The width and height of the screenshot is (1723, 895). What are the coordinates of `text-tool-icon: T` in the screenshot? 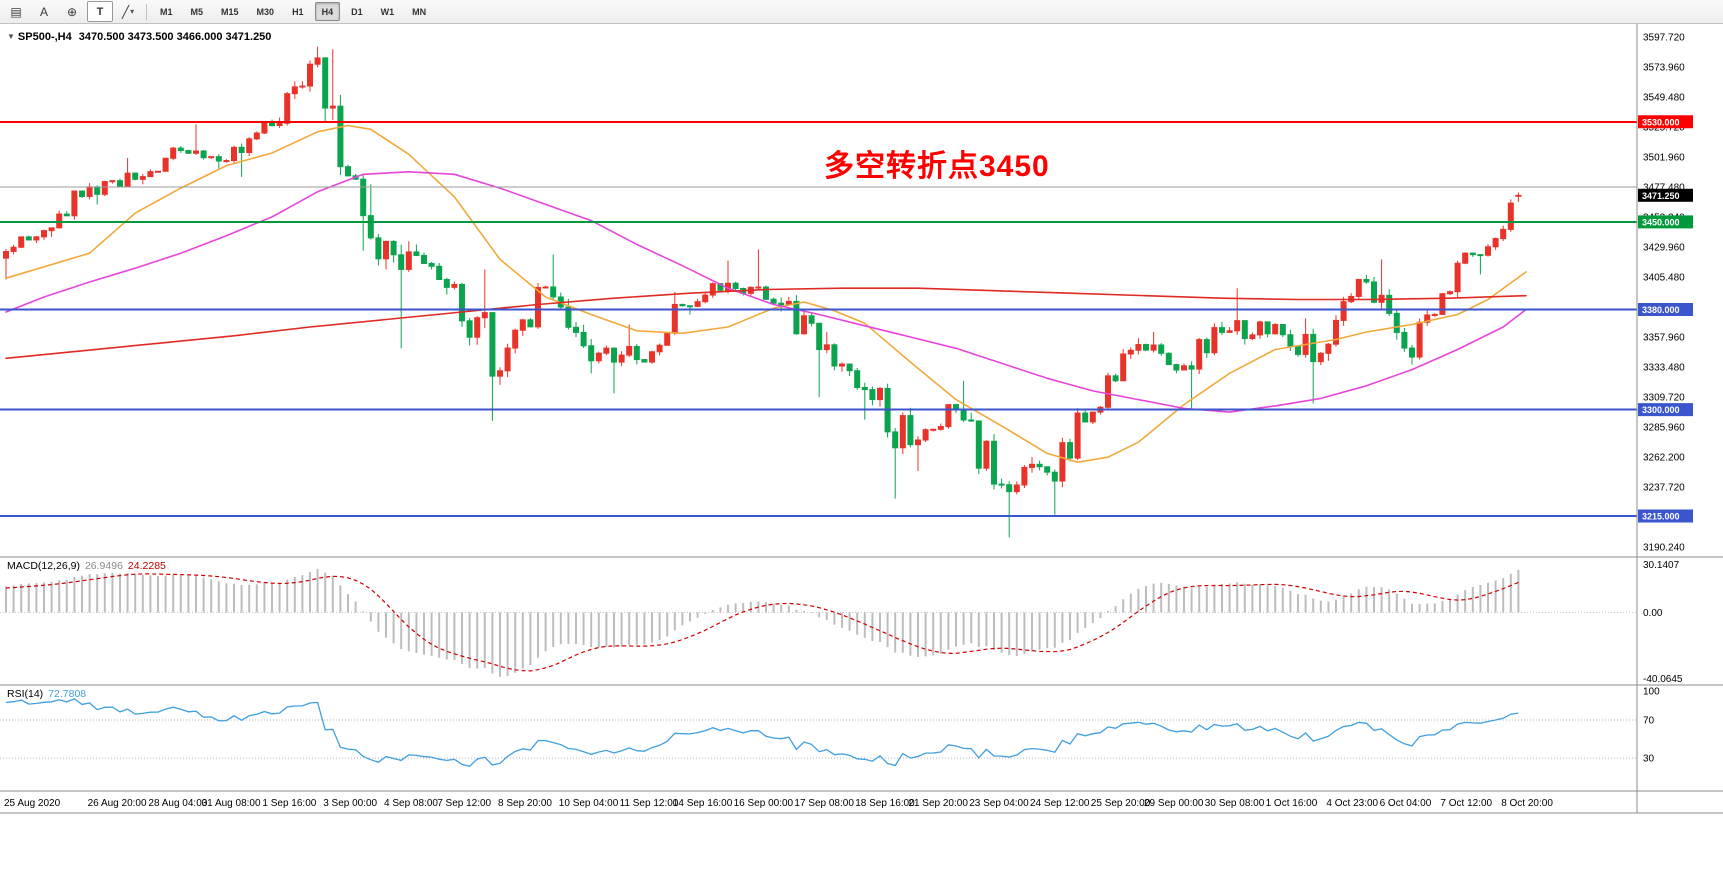 It's located at (100, 11).